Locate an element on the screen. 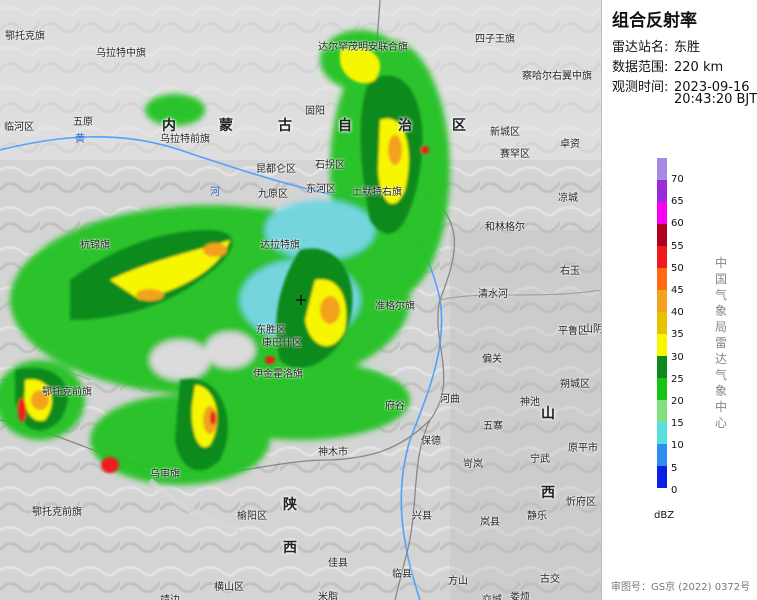 The height and width of the screenshot is (600, 757). place-label: 五寨 is located at coordinates (493, 426).